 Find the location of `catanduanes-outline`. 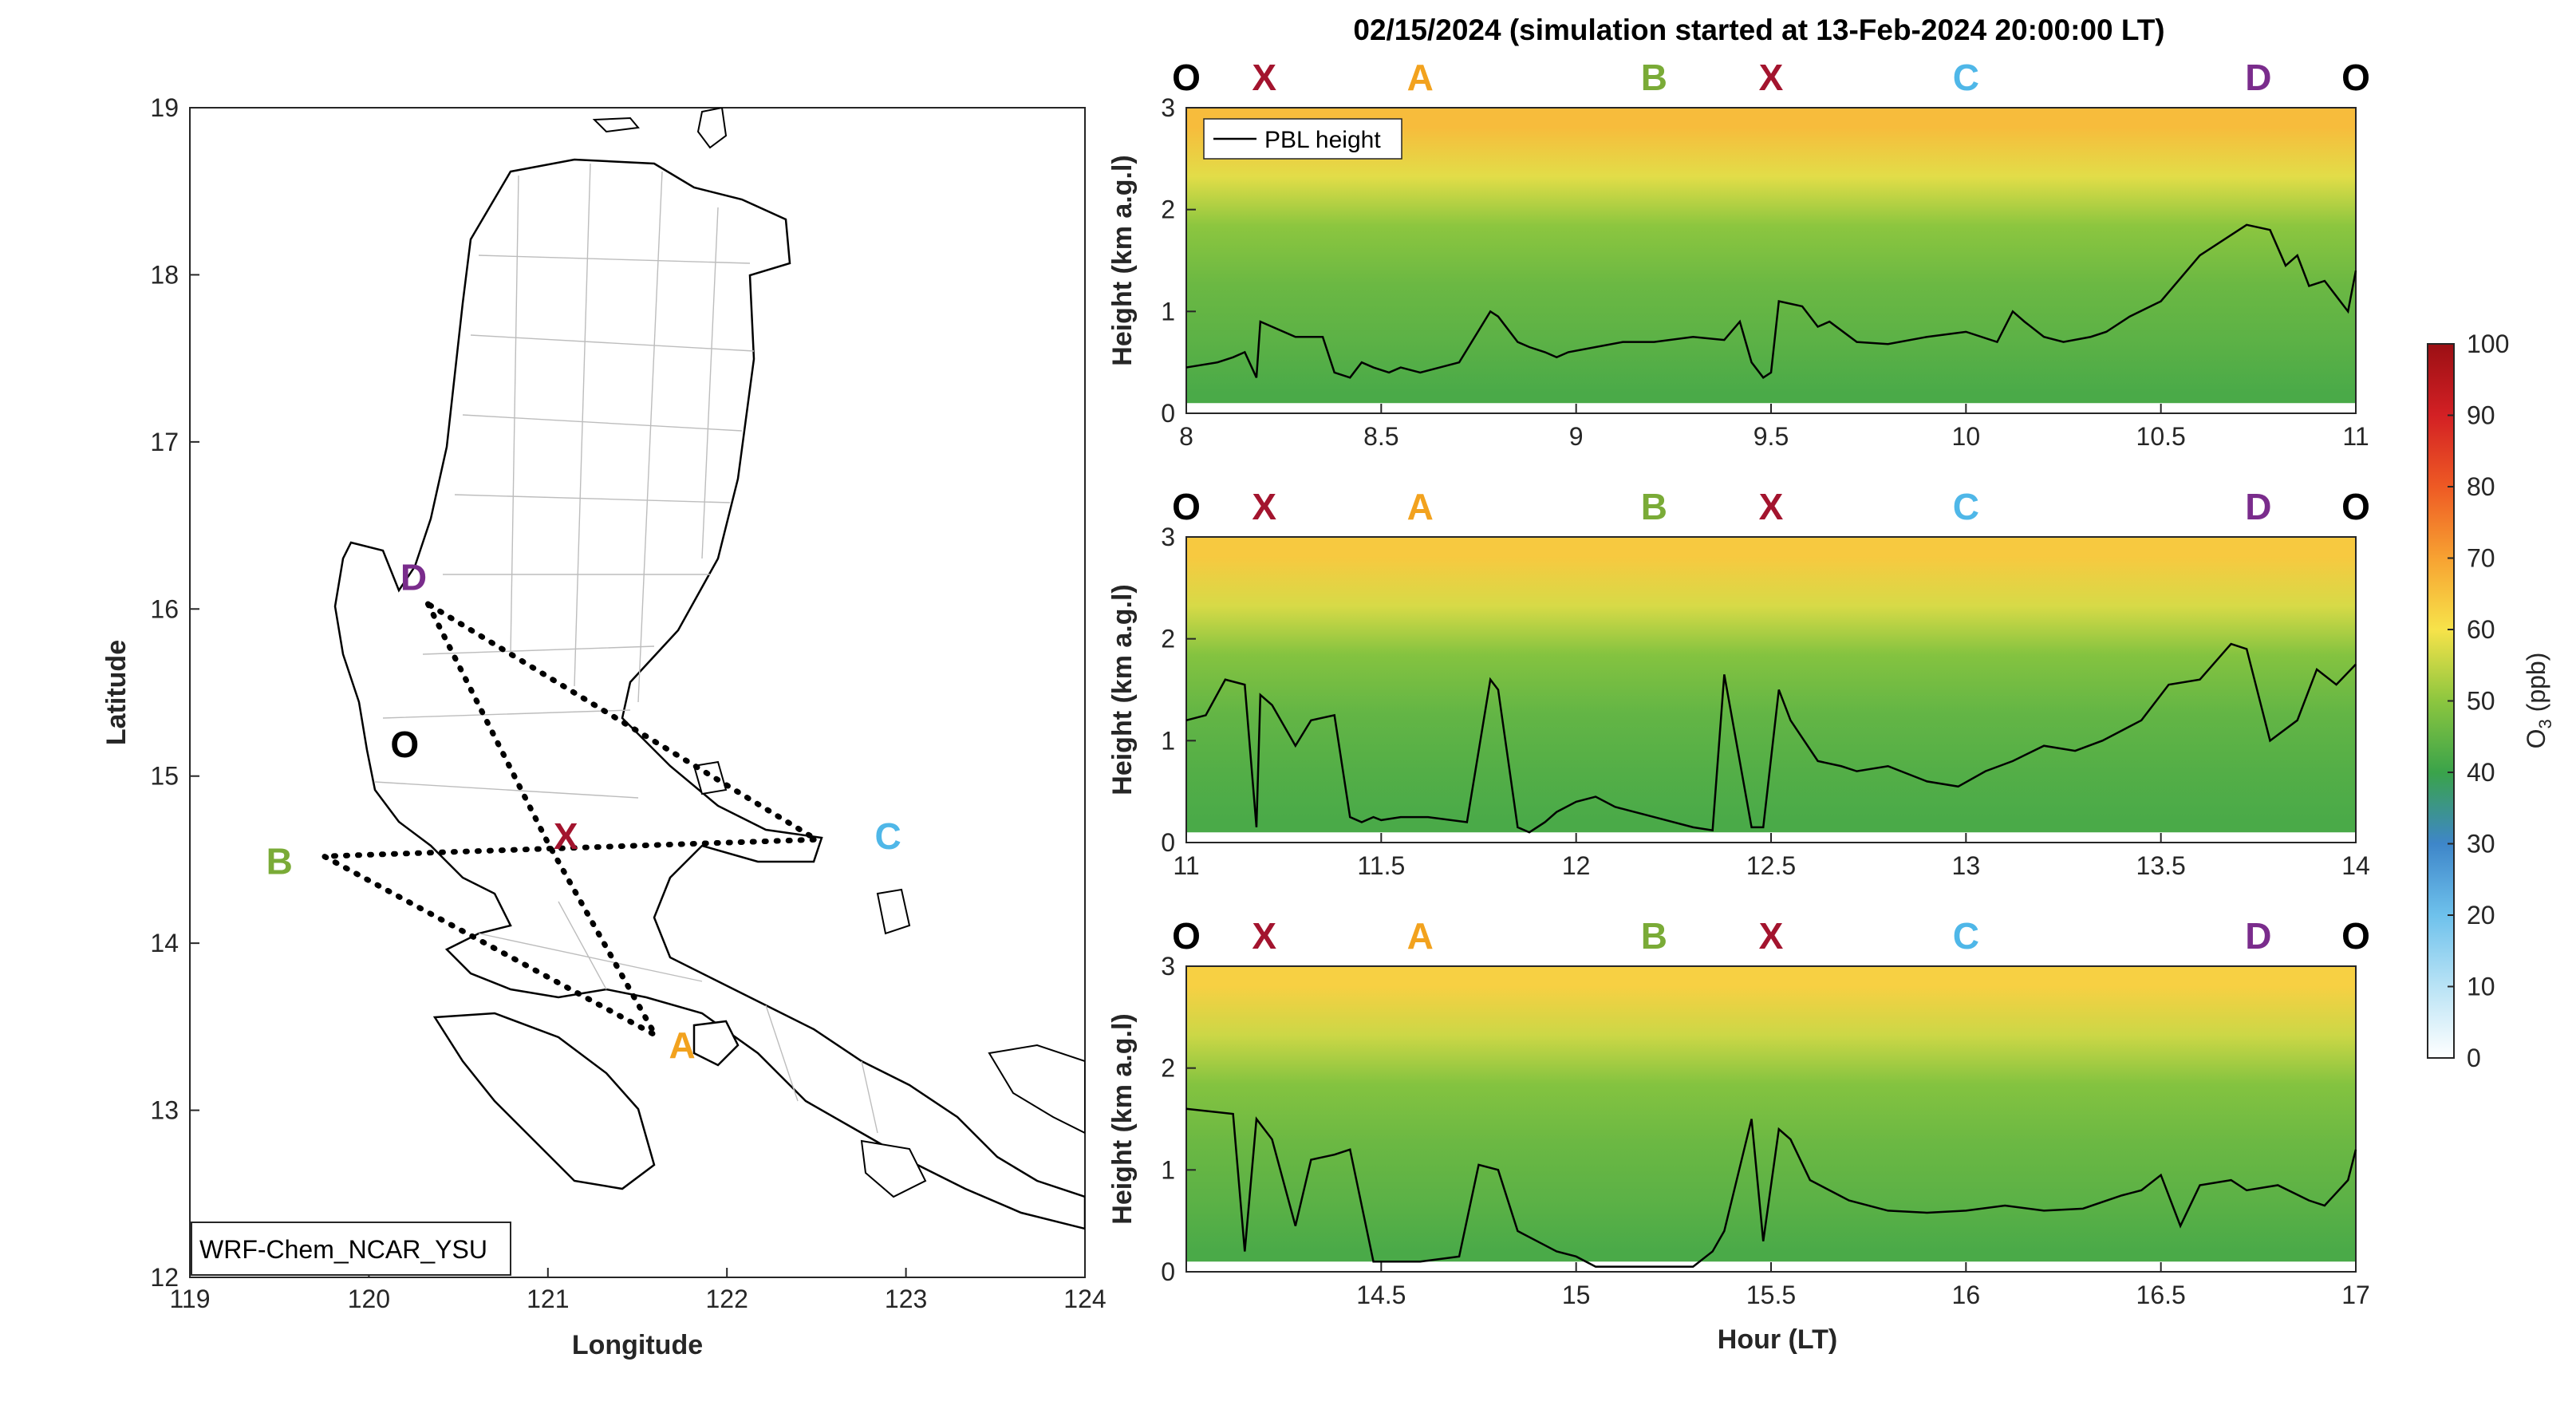

catanduanes-outline is located at coordinates (894, 911).